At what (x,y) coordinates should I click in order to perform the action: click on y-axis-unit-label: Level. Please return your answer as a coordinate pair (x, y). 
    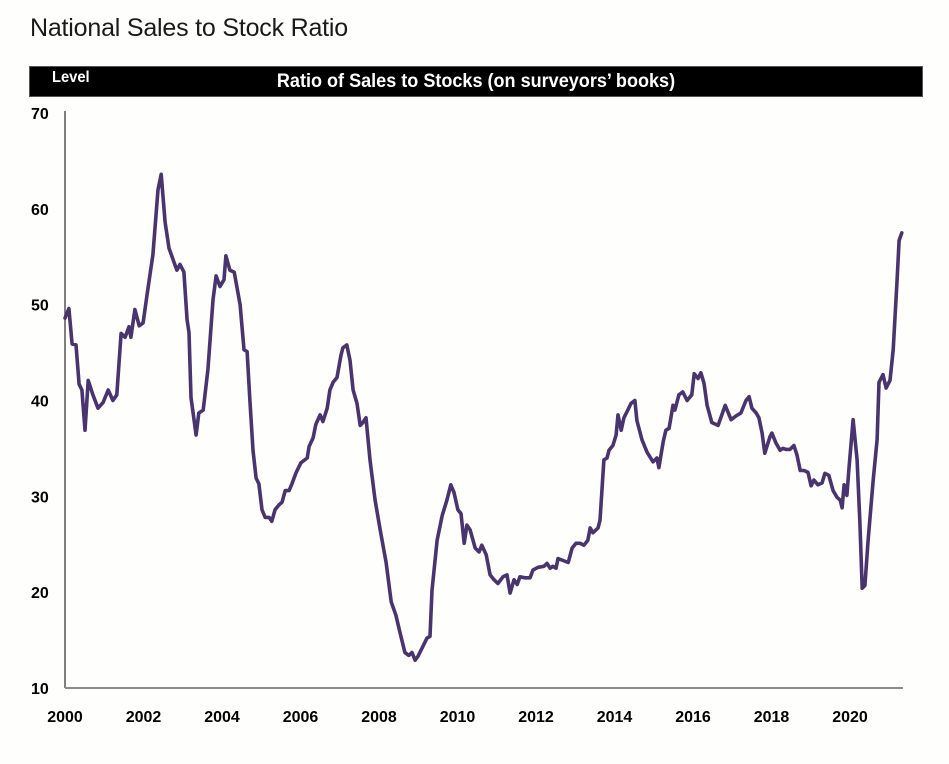
    Looking at the image, I should click on (71, 77).